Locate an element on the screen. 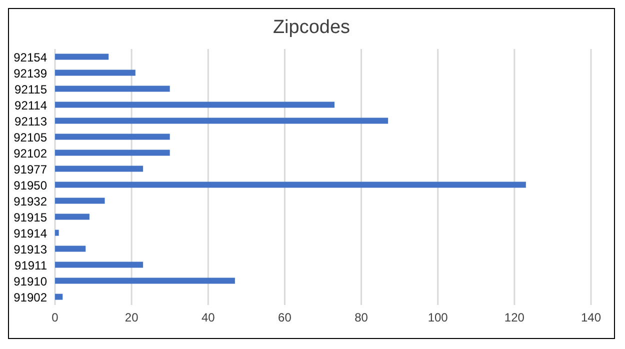 This screenshot has width=625, height=349. y-tick-label: 92115 is located at coordinates (31, 89).